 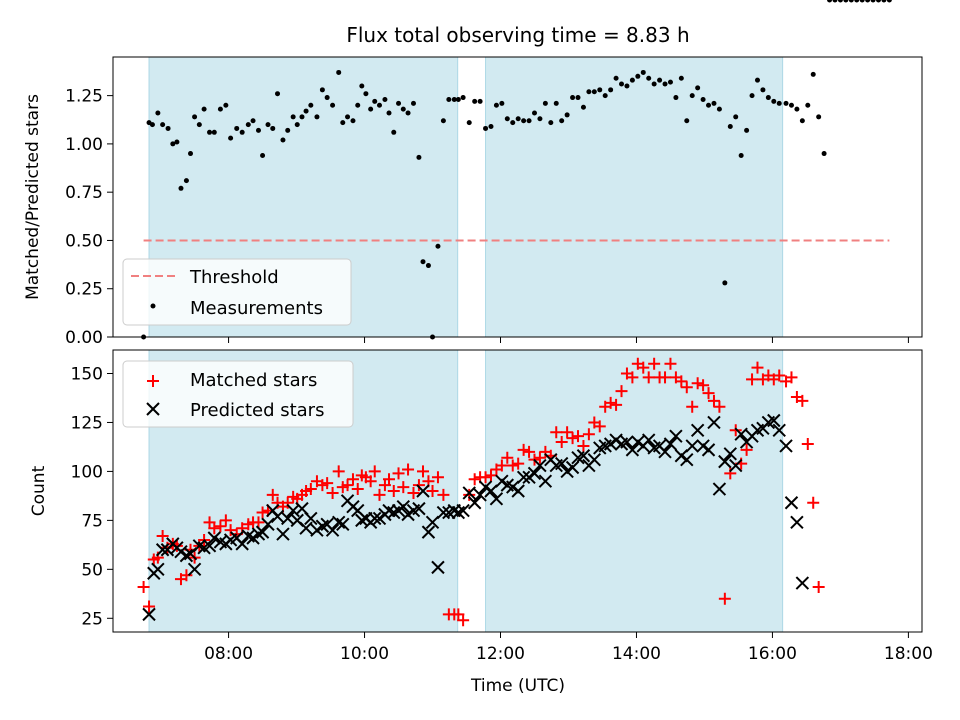 I want to click on y-tick-label: 1.25, so click(x=84, y=97).